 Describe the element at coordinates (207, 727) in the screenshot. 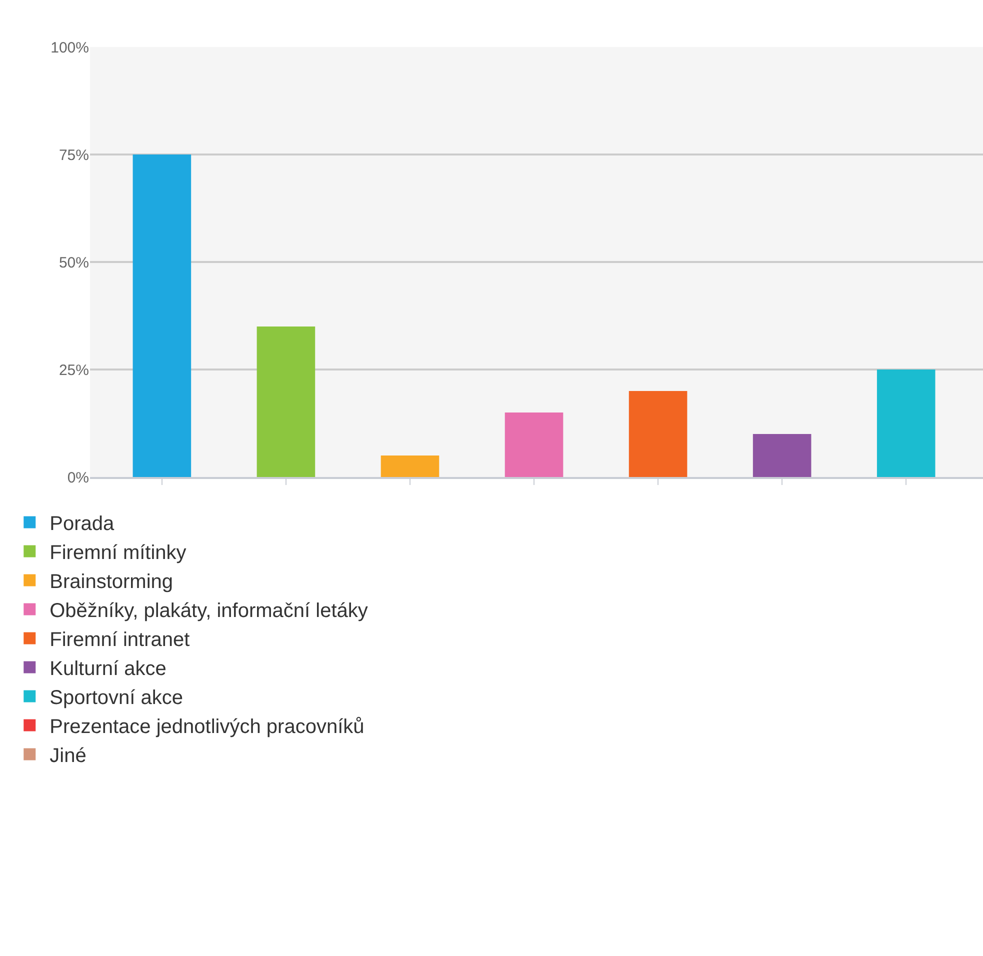

I see `legend-label: Prezentace jednotlivých pracovníků` at that location.